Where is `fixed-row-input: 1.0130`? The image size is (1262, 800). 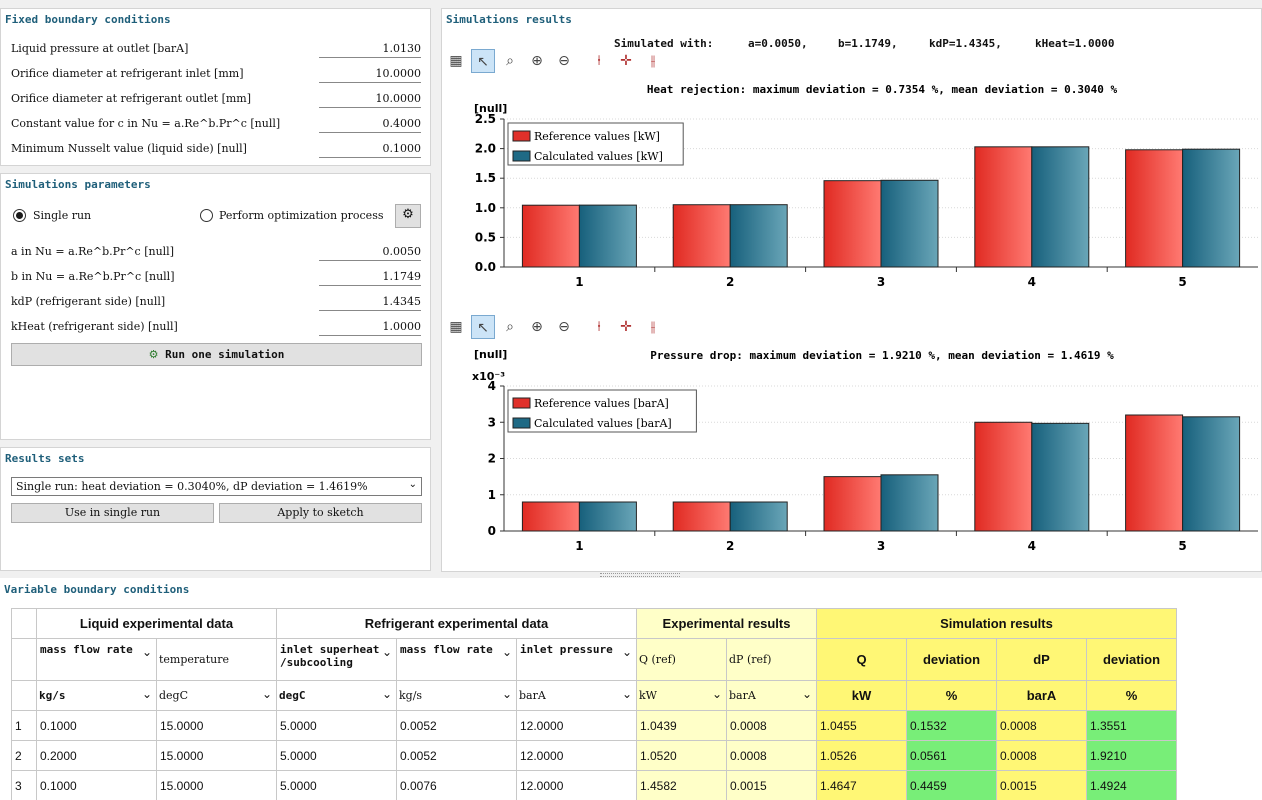 fixed-row-input: 1.0130 is located at coordinates (370, 49).